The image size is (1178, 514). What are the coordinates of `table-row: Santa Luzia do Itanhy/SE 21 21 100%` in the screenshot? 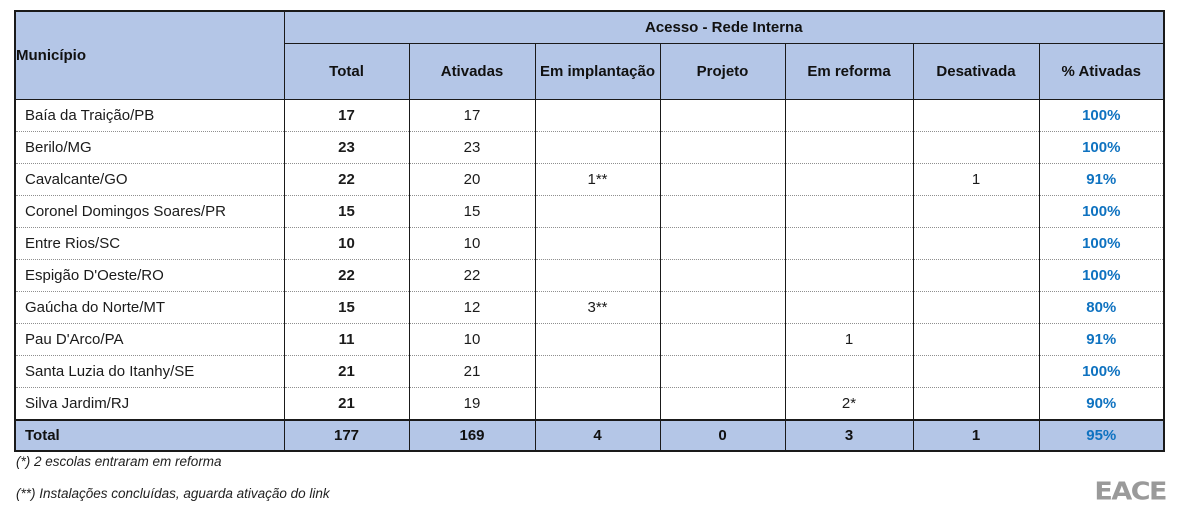 It's located at (589, 371).